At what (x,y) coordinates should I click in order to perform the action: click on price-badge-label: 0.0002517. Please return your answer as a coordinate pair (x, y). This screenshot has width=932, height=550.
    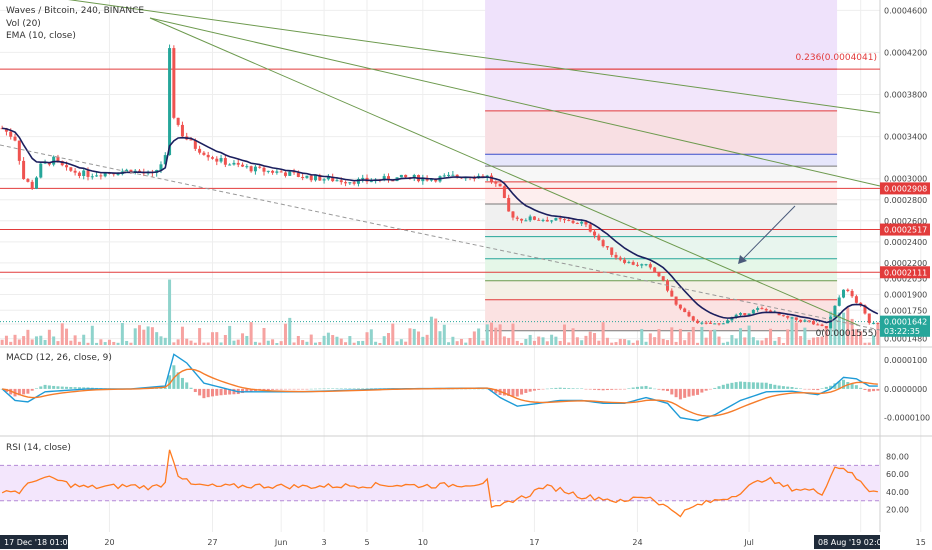
    Looking at the image, I should click on (905, 230).